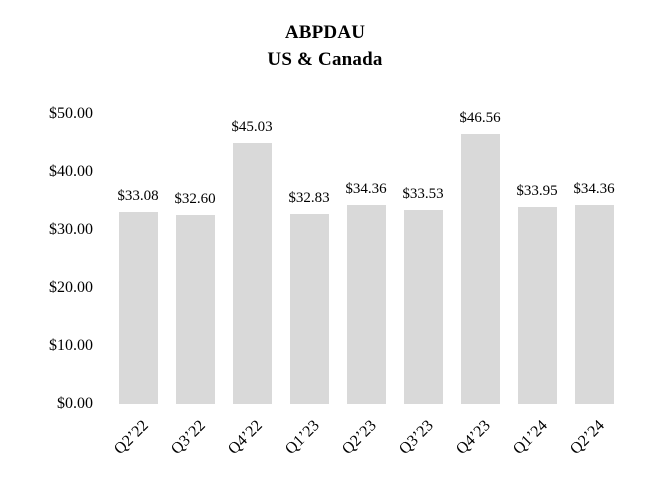 This screenshot has height=500, width=650. What do you see at coordinates (360, 437) in the screenshot?
I see `x-axis-tick-label: Q2’23` at bounding box center [360, 437].